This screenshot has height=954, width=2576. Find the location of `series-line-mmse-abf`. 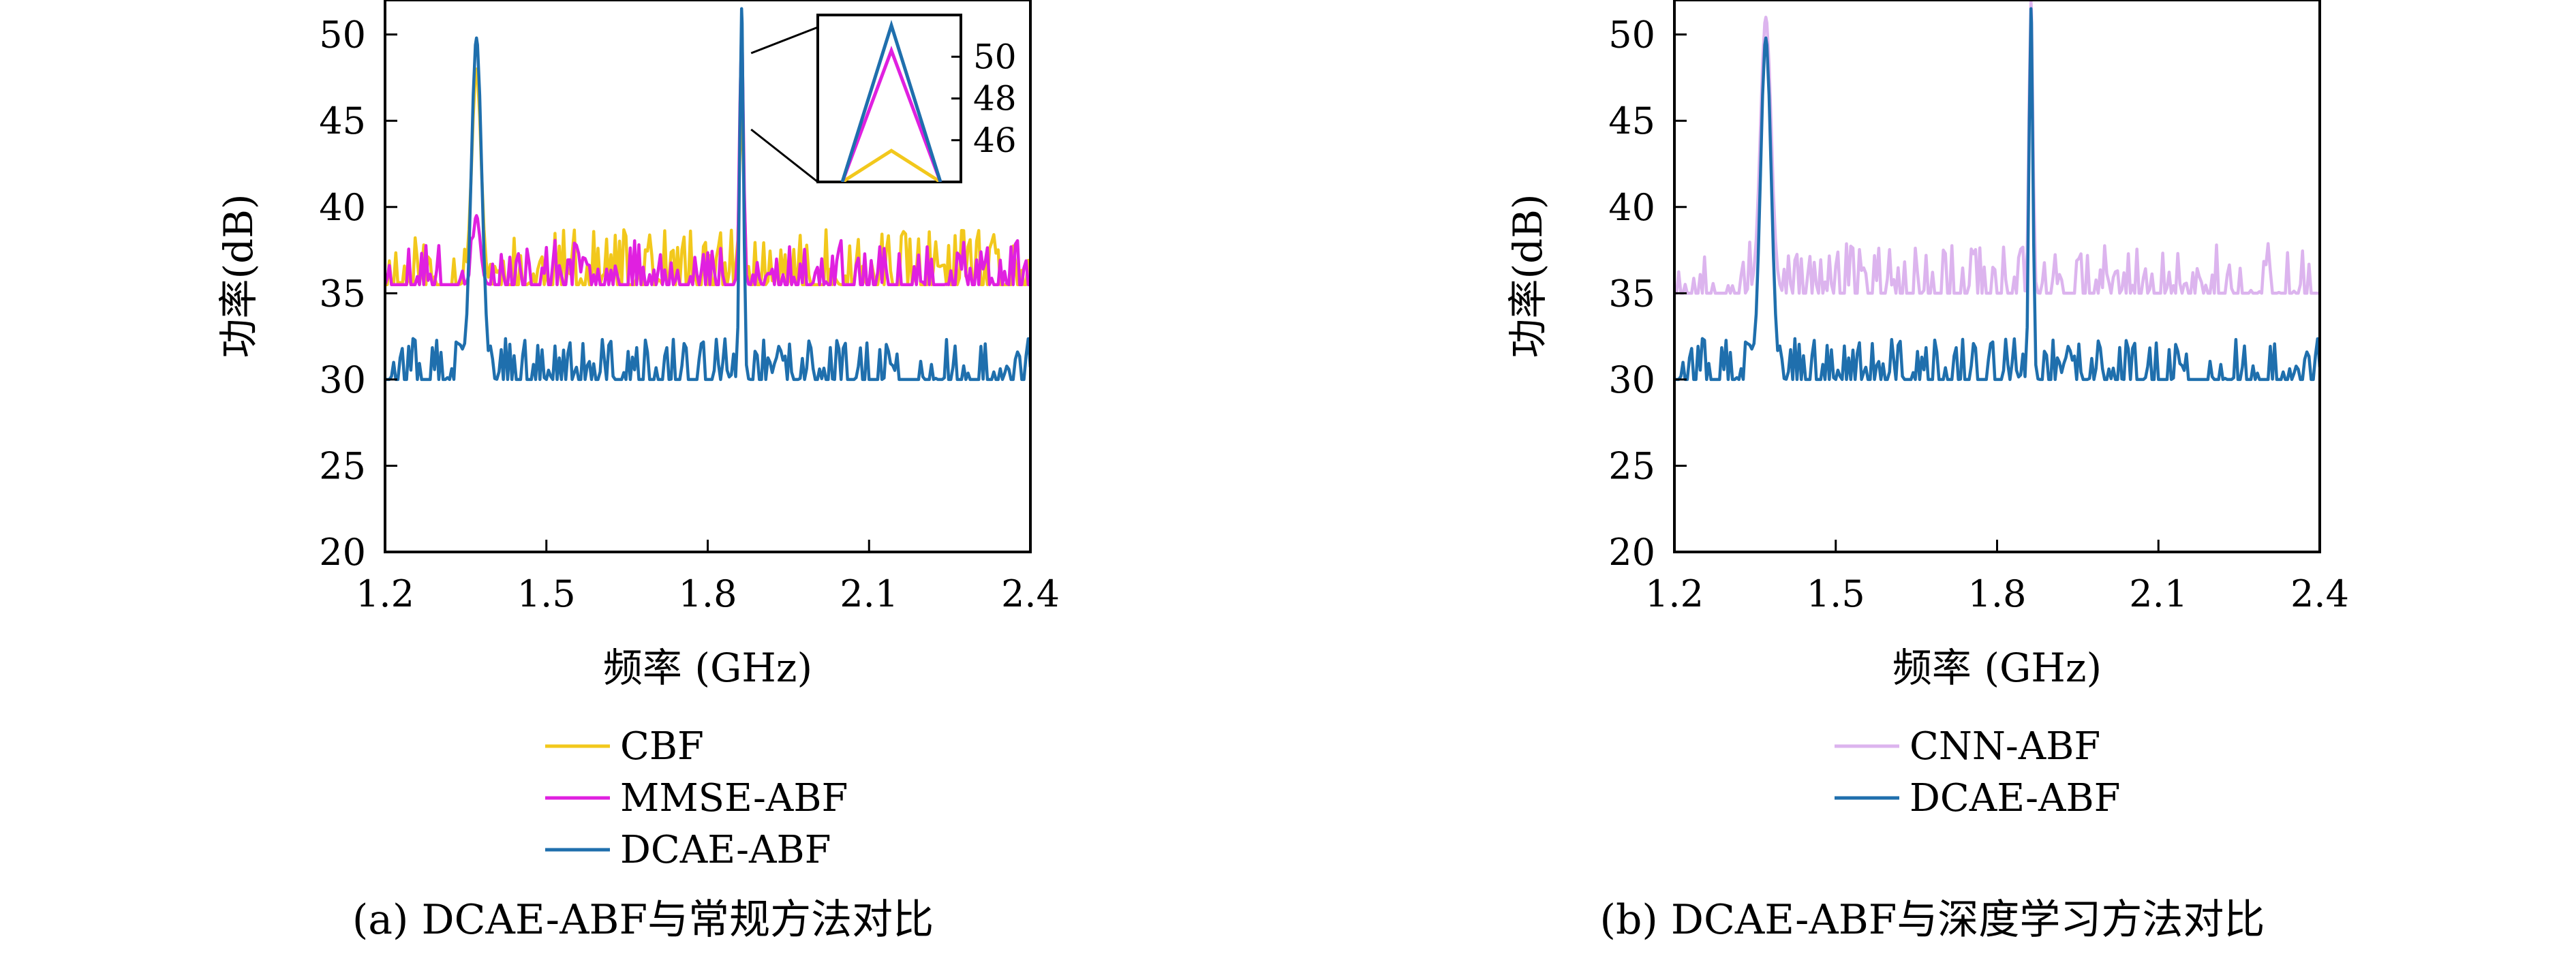

series-line-mmse-abf is located at coordinates (707, 156).